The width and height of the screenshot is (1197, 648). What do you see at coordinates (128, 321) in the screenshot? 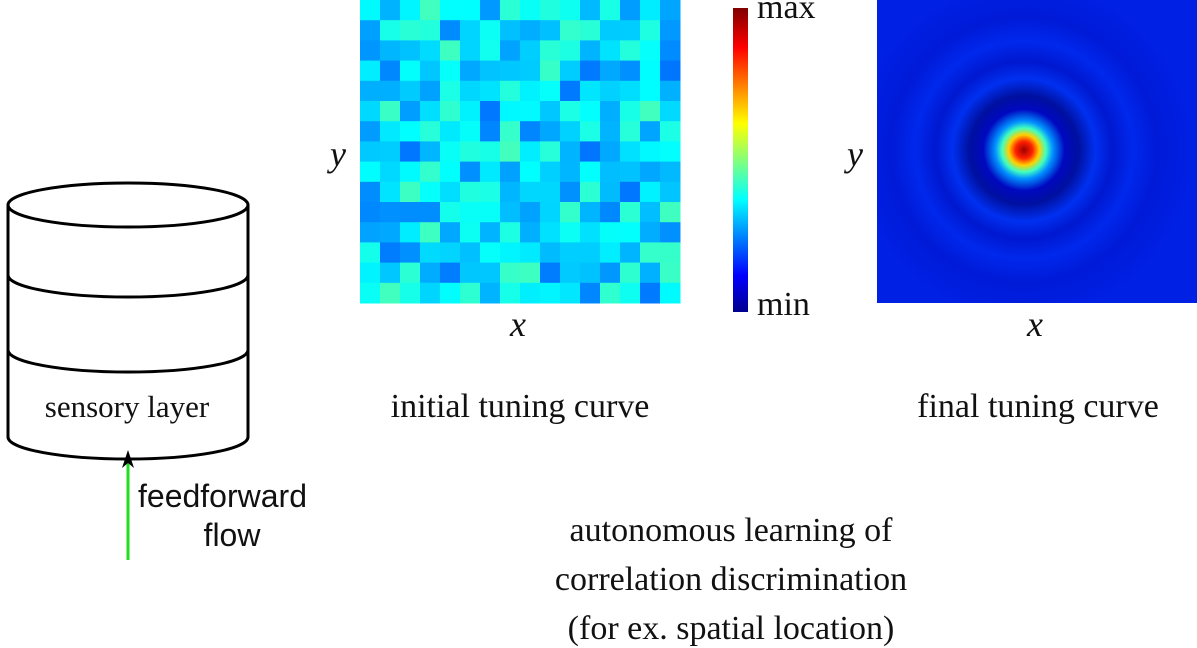
I see `cylinder` at bounding box center [128, 321].